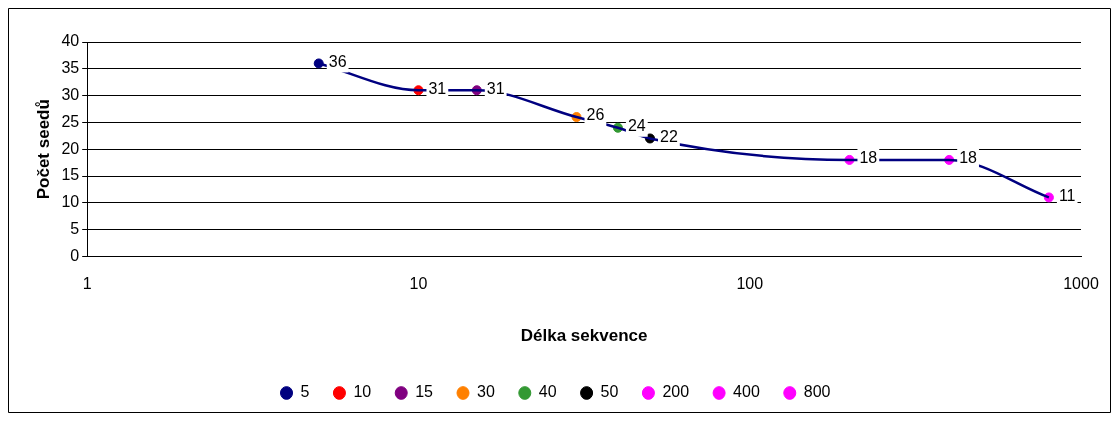 The height and width of the screenshot is (421, 1119). Describe the element at coordinates (1081, 284) in the screenshot. I see `x-tick-label: 1000` at that location.